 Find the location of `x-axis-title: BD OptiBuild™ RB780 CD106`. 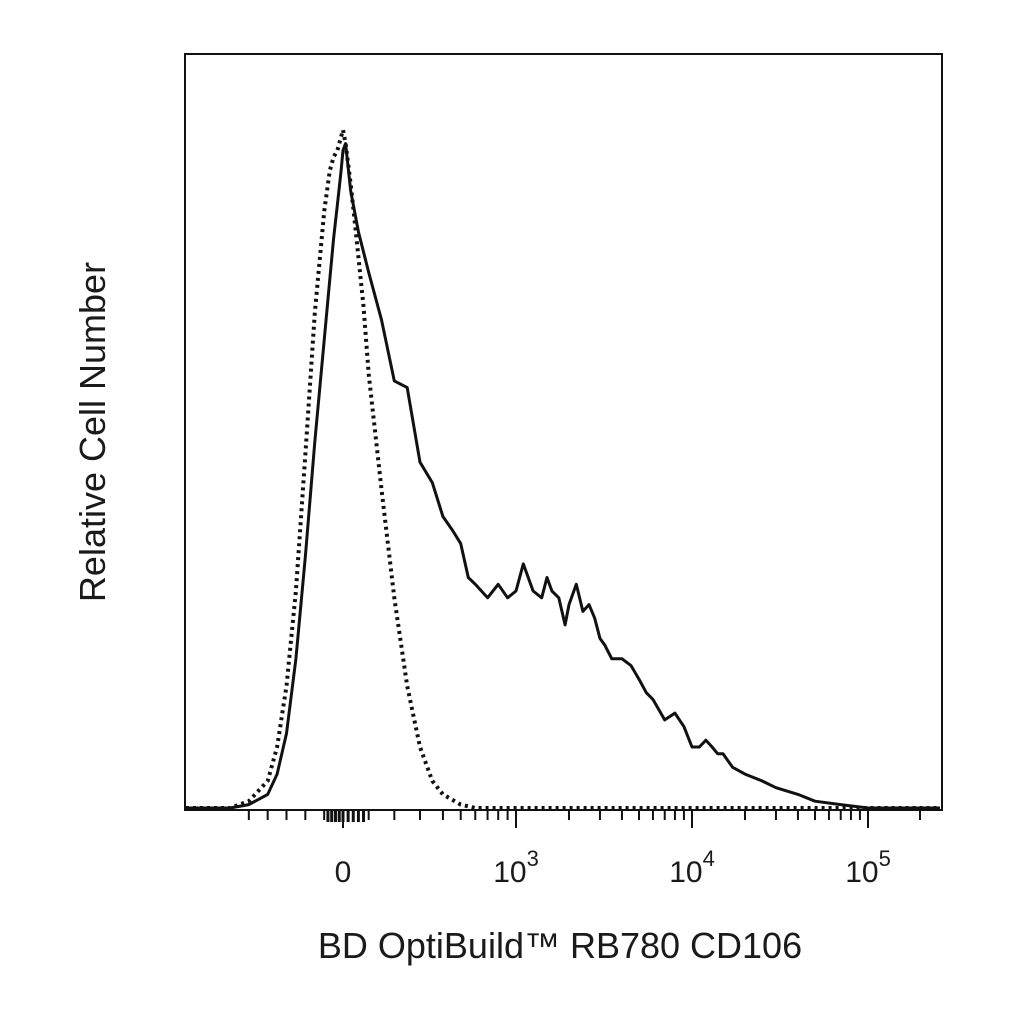

x-axis-title: BD OptiBuild™ RB780 CD106 is located at coordinates (560, 945).